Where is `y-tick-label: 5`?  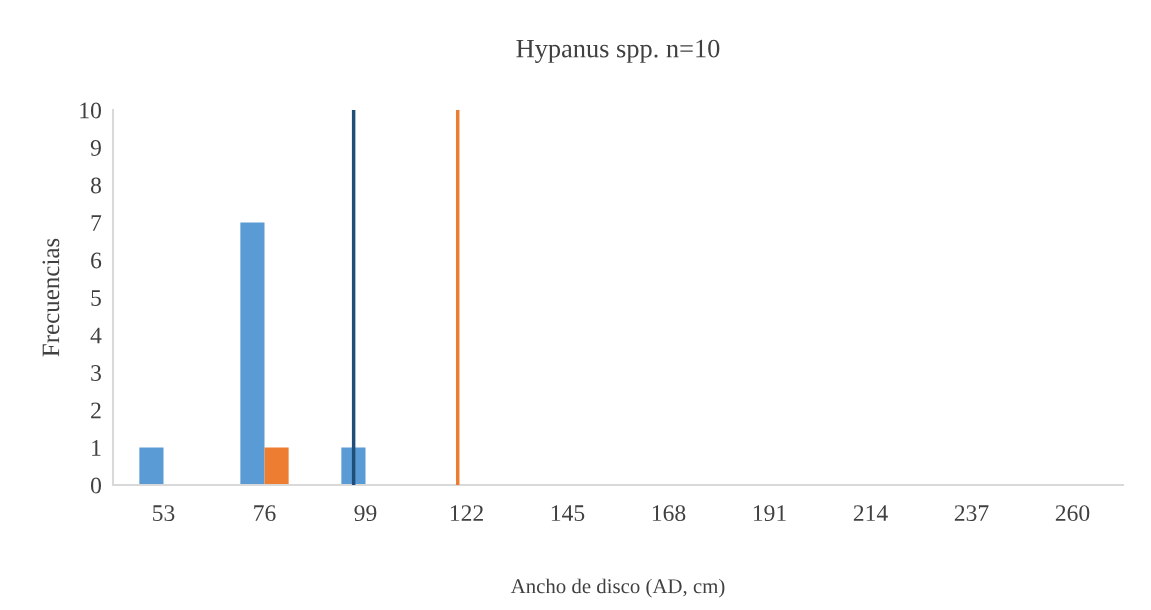
y-tick-label: 5 is located at coordinates (96, 298).